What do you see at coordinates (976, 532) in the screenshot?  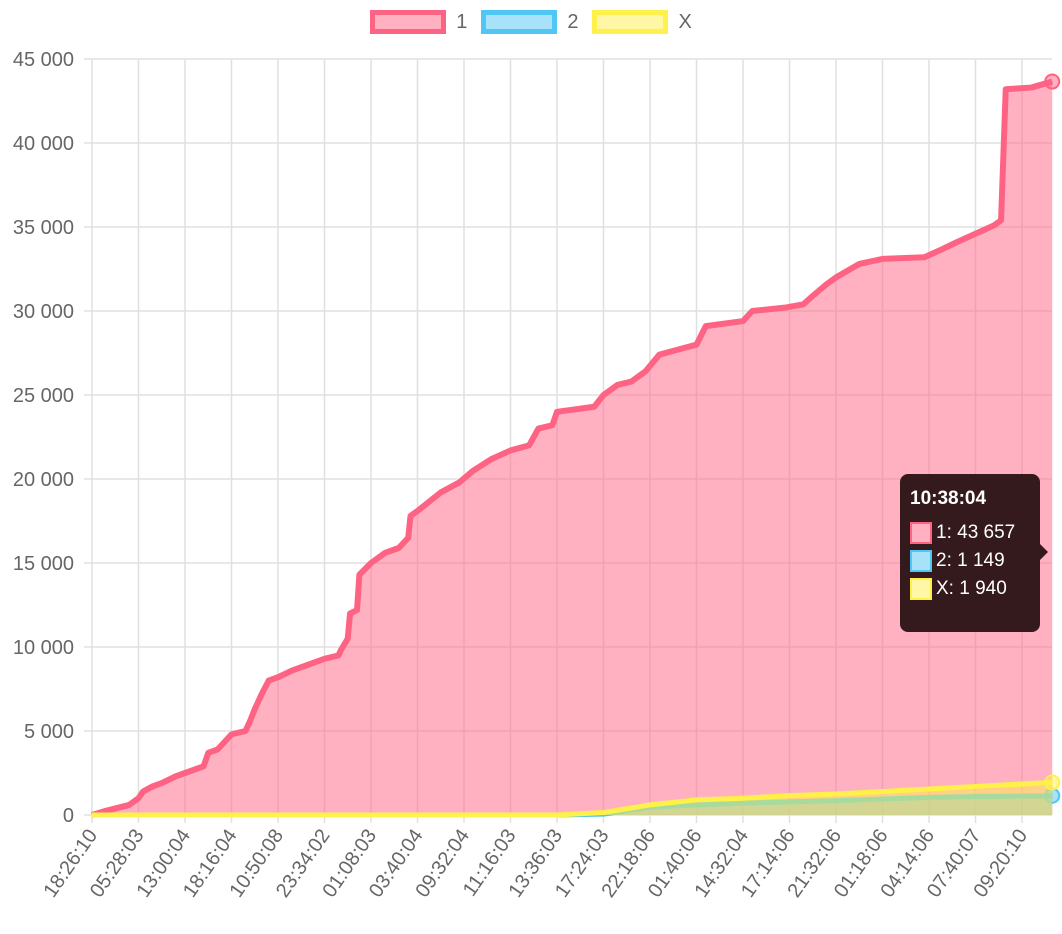 I see `tooltip-row: 1: 43 657` at bounding box center [976, 532].